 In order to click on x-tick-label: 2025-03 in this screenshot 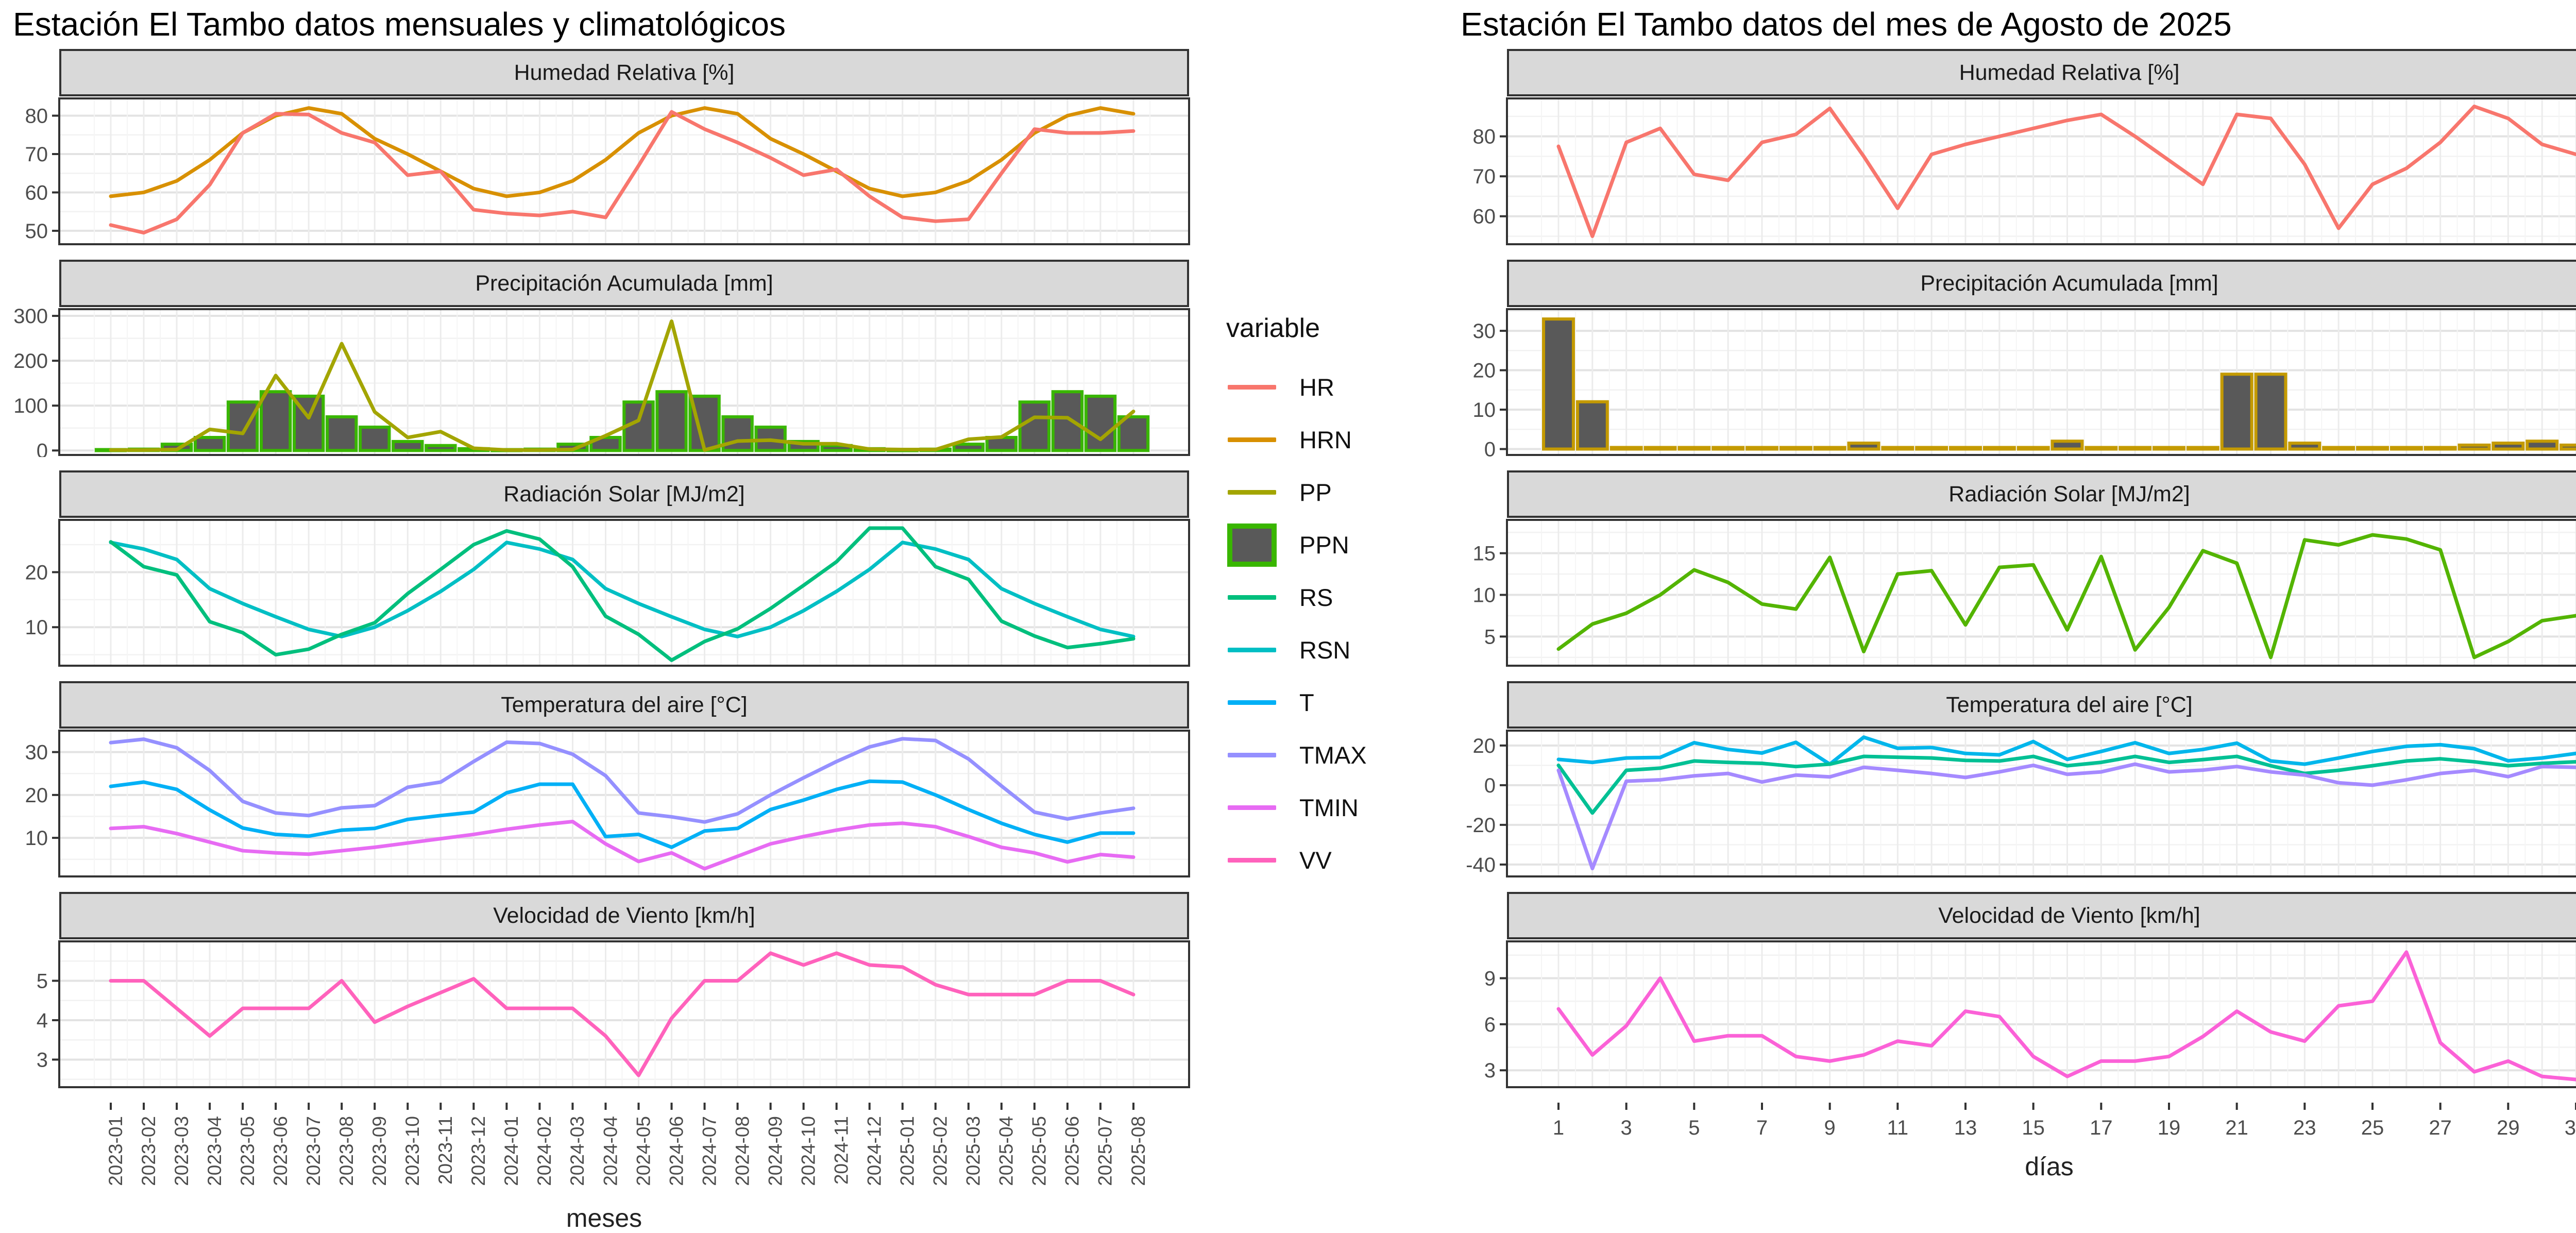, I will do `click(973, 1151)`.